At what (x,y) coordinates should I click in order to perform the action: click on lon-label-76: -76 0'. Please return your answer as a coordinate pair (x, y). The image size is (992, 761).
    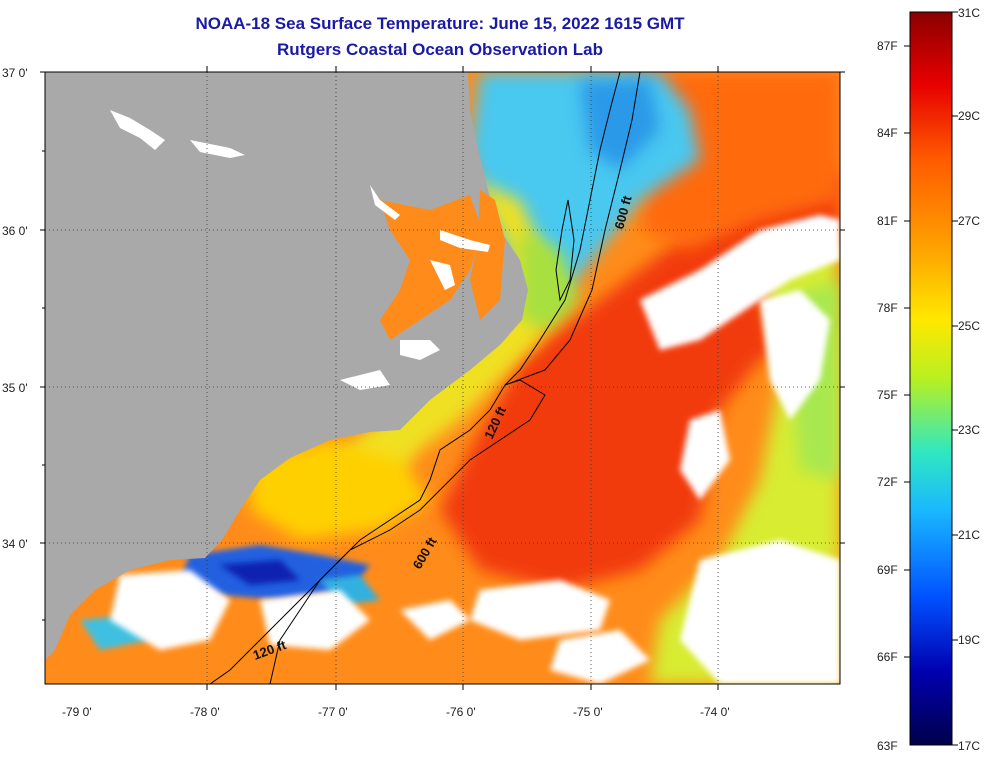
    Looking at the image, I should click on (461, 712).